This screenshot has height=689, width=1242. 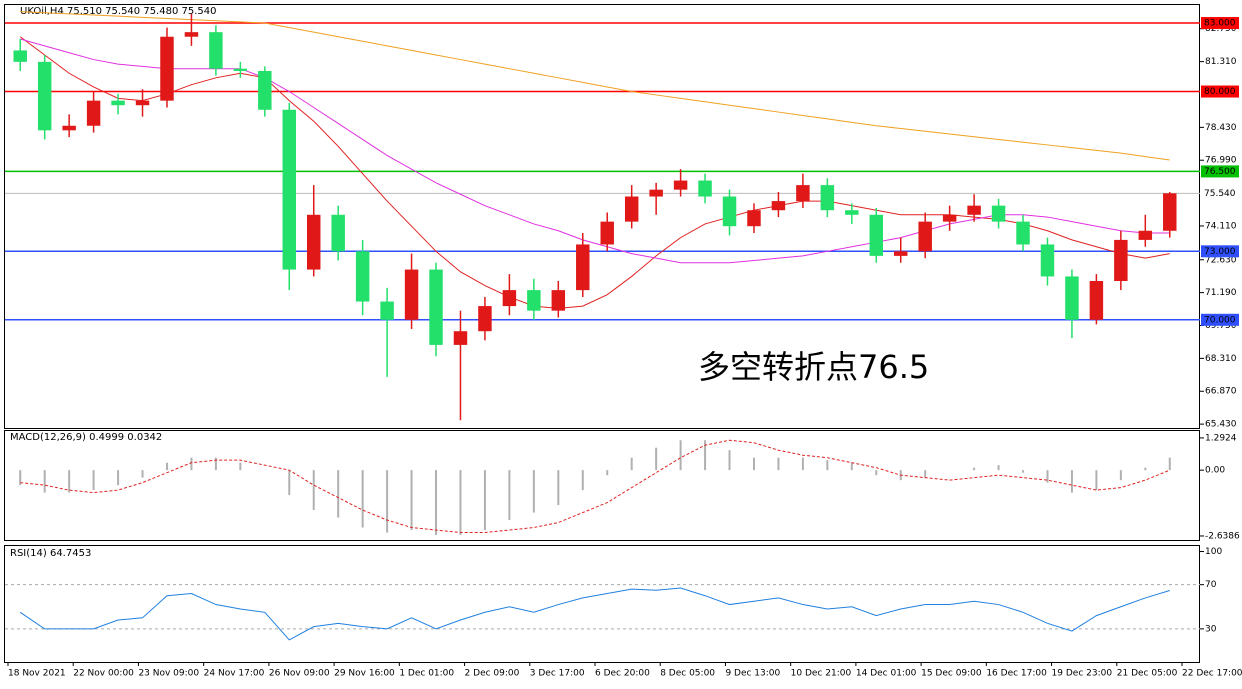 I want to click on annotation: 多空转折点76.5, so click(x=813, y=367).